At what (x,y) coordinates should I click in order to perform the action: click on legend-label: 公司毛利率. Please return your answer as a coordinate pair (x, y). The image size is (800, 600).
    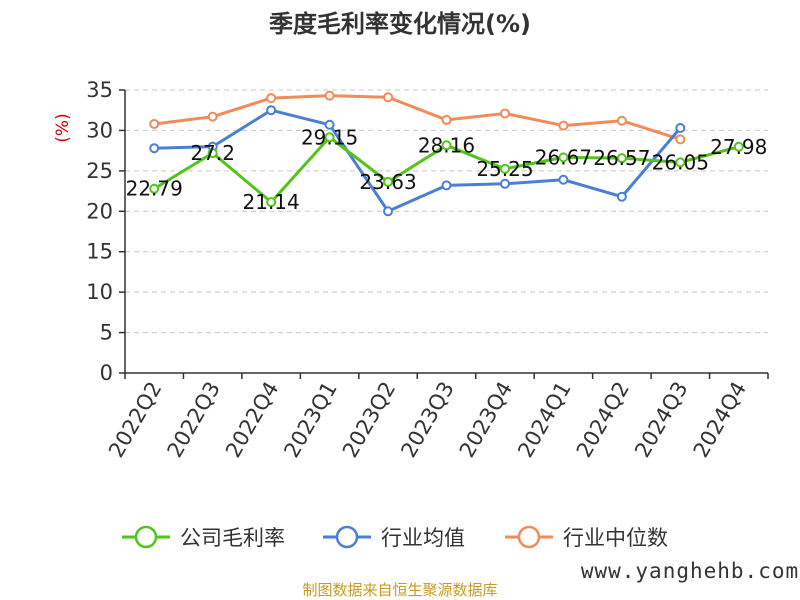
    Looking at the image, I should click on (232, 538).